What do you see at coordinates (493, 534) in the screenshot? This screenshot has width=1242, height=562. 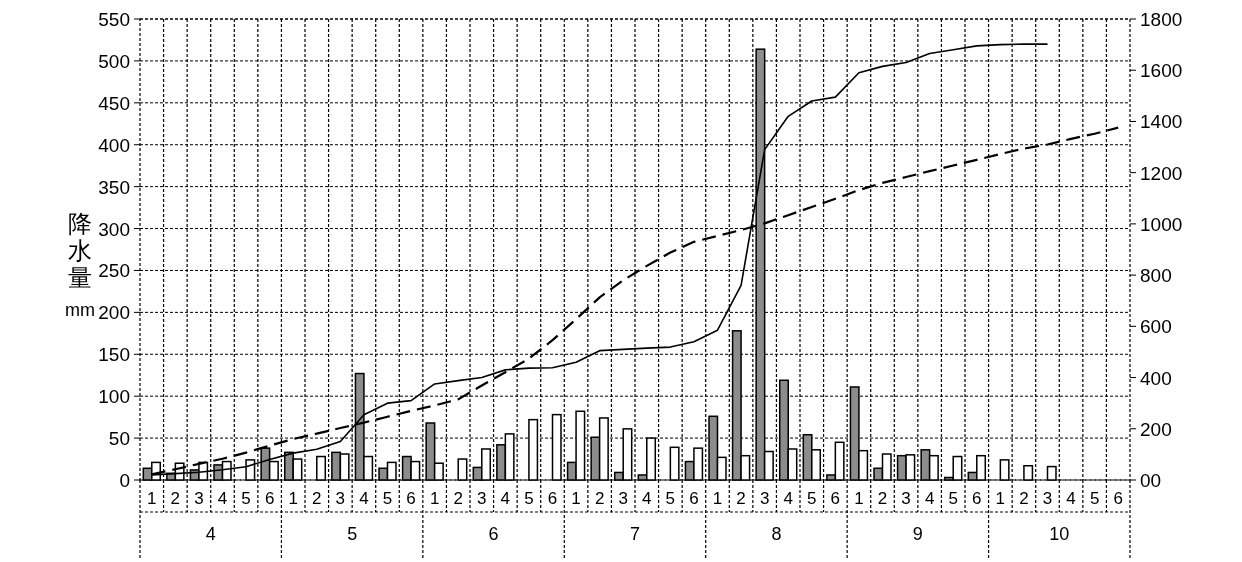 I see `text: 6` at bounding box center [493, 534].